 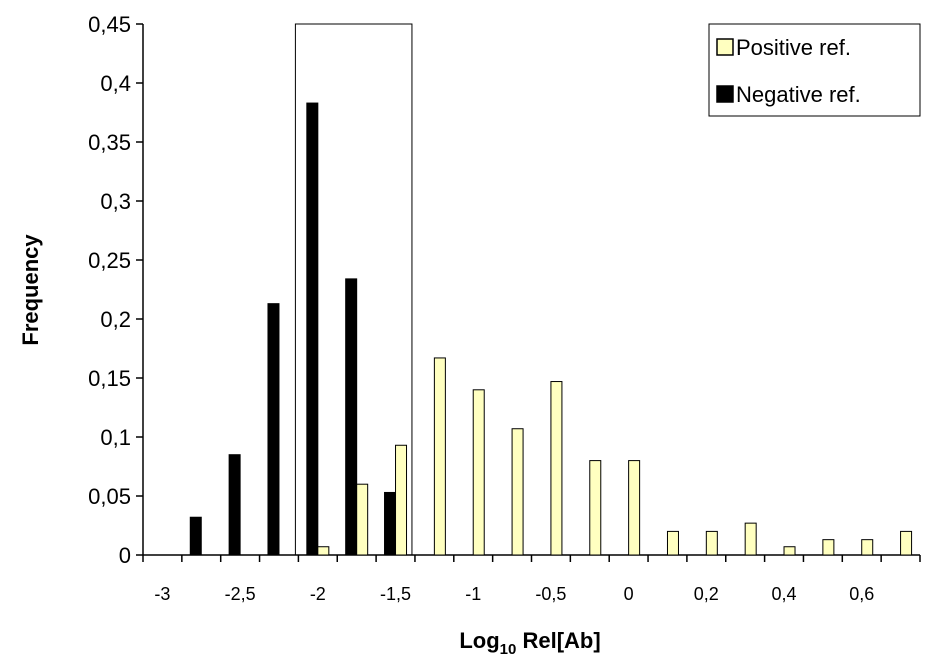 What do you see at coordinates (558, 640) in the screenshot?
I see `x-axis-label-rest: Rel[Ab]` at bounding box center [558, 640].